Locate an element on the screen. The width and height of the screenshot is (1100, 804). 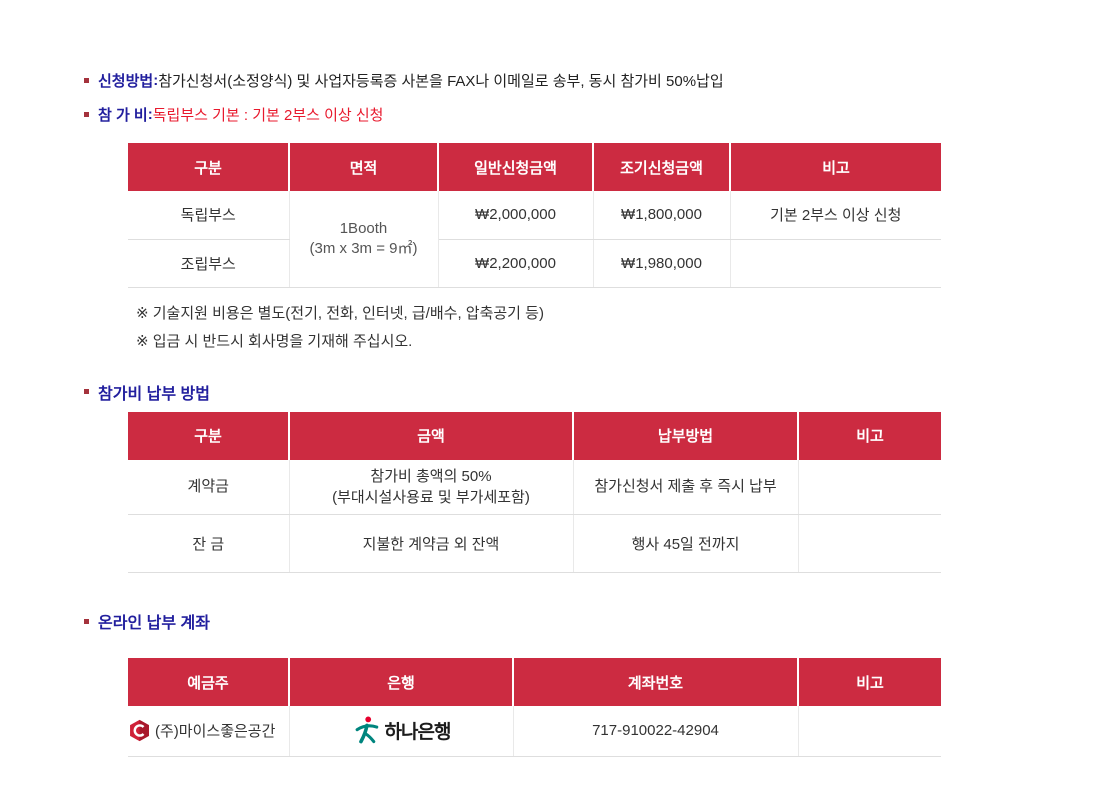
table-row-assembled-booth: 조립부스 ₩2,200,000 ₩1,980,000 is located at coordinates (534, 263).